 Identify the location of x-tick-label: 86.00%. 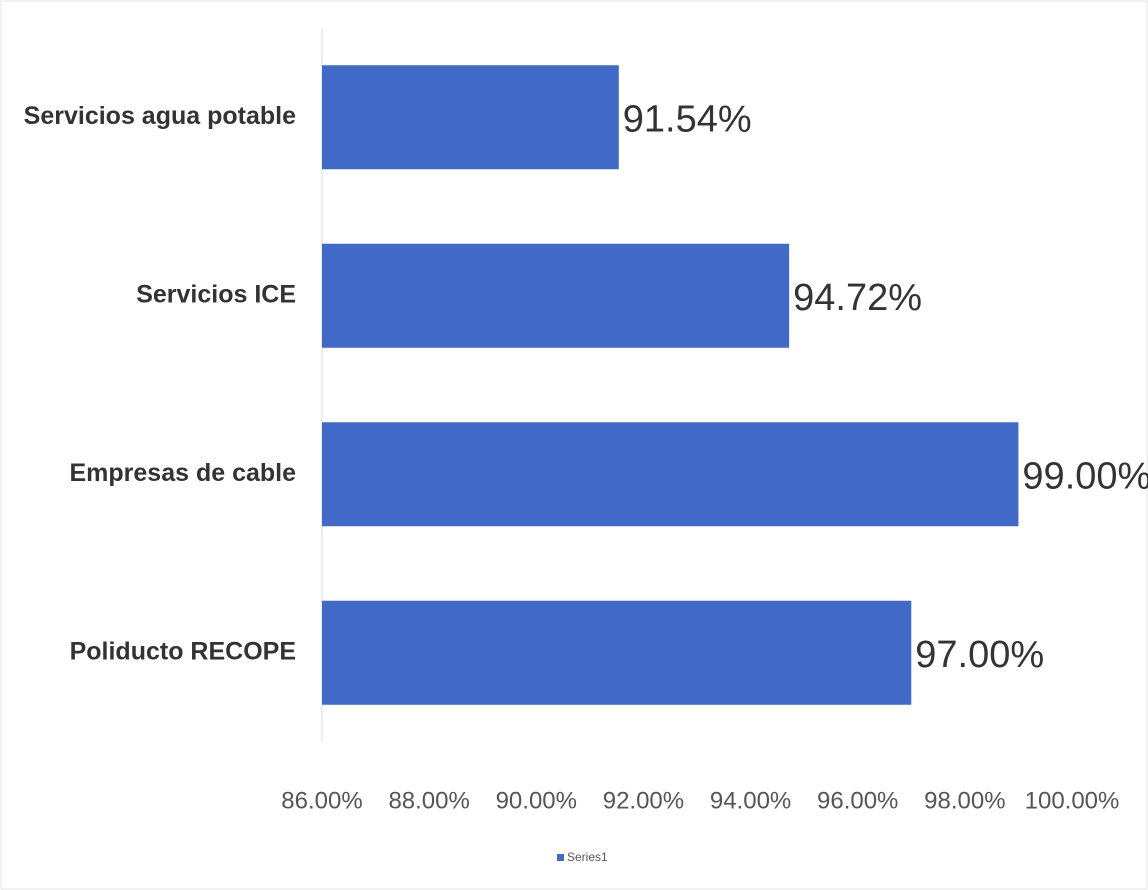
(321, 800).